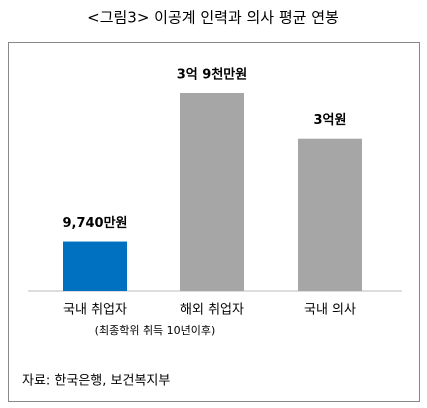 Image resolution: width=427 pixels, height=408 pixels. Describe the element at coordinates (212, 310) in the screenshot. I see `x-tick-label: 해외 취업자` at that location.